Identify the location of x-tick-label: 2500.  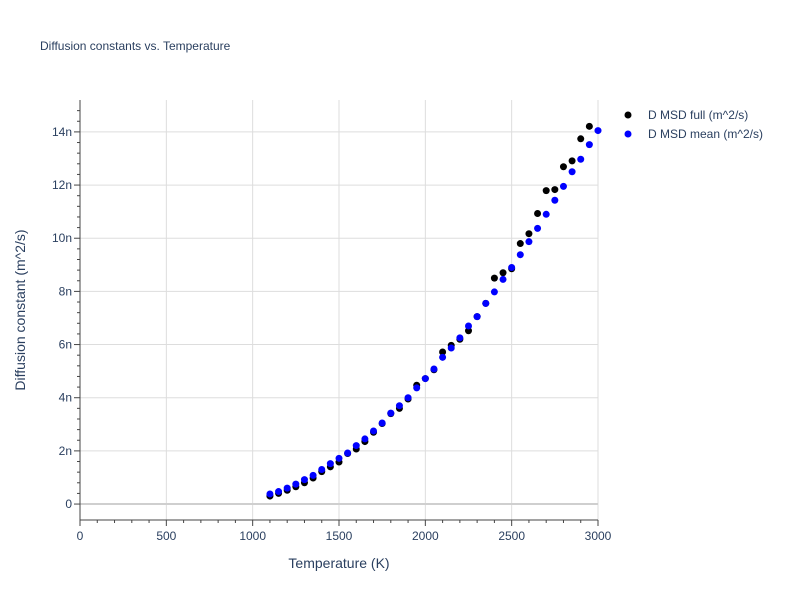
(511, 536).